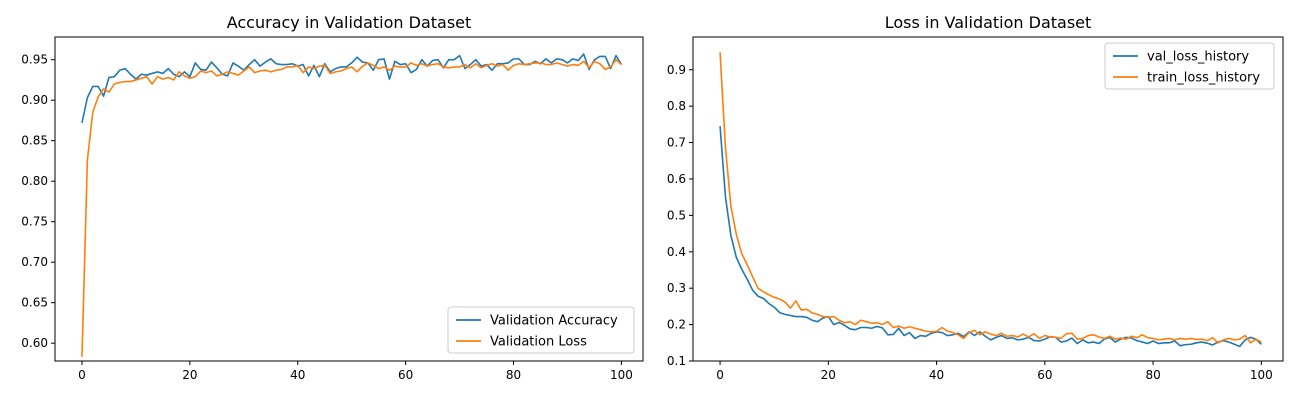 The height and width of the screenshot is (400, 1300). What do you see at coordinates (676, 106) in the screenshot?
I see `y-tick-label: 0.8` at bounding box center [676, 106].